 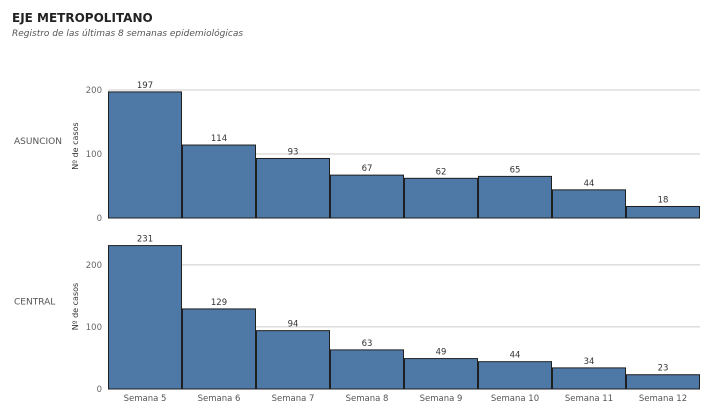 I want to click on row-label-central: CENTRAL, so click(x=34, y=303).